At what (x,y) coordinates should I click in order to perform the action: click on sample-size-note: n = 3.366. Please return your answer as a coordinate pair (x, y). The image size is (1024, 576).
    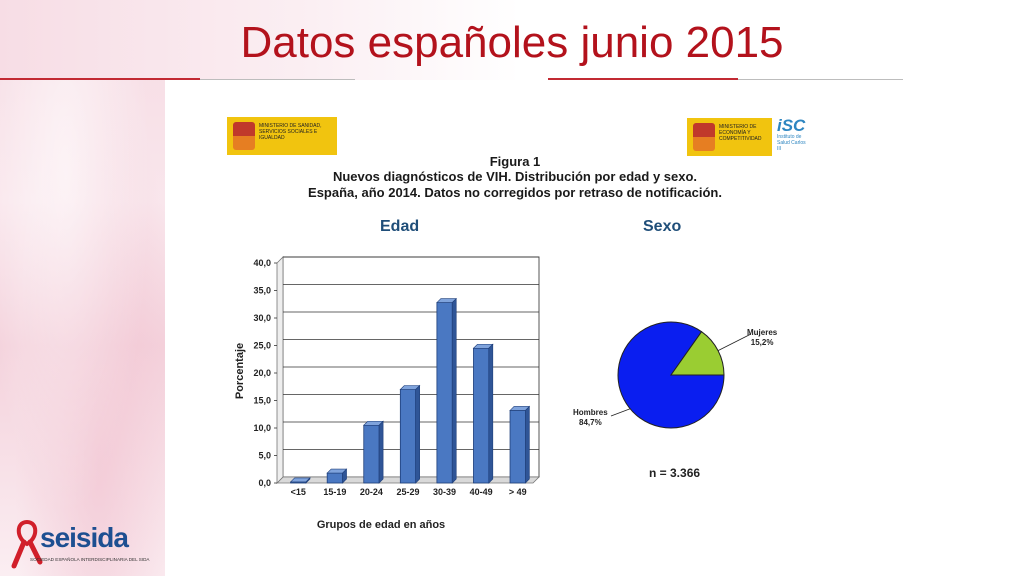
    Looking at the image, I should click on (675, 473).